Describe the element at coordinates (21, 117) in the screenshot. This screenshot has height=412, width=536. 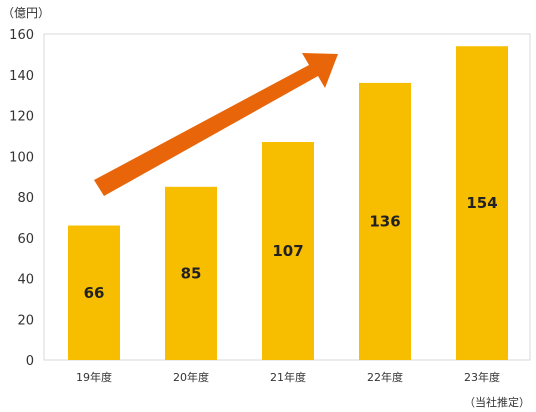
I see `y-tick-label: 120` at that location.